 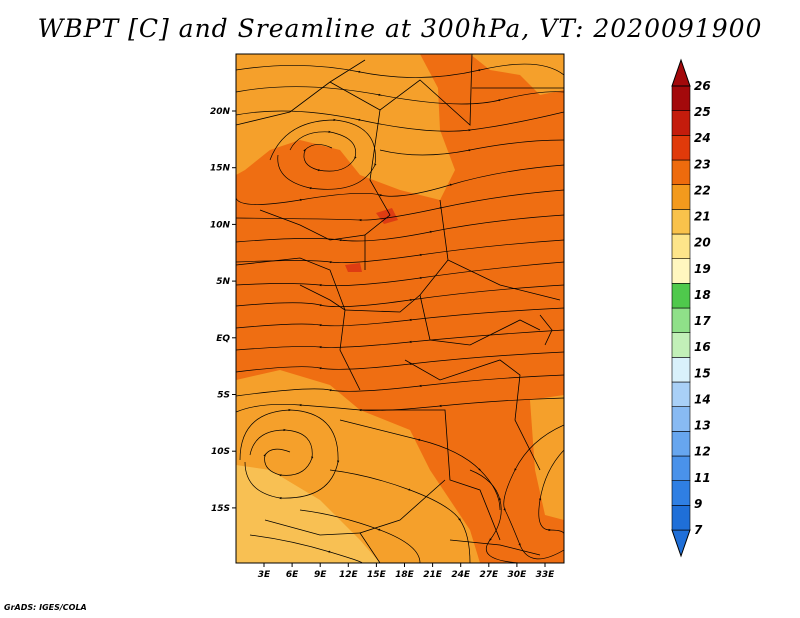 I want to click on lon-tick-label: 30E, so click(x=518, y=575).